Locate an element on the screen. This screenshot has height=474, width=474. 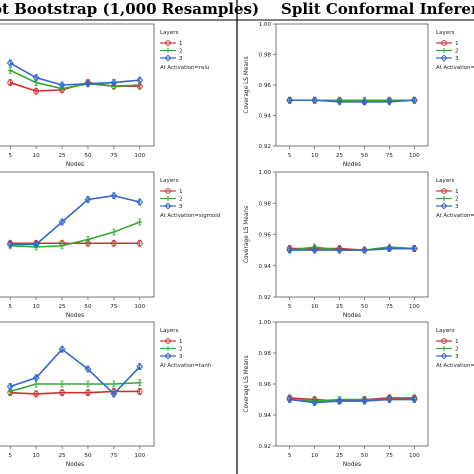
activation-annotation: At Activation=sigmoid is located at coordinates (190, 216).